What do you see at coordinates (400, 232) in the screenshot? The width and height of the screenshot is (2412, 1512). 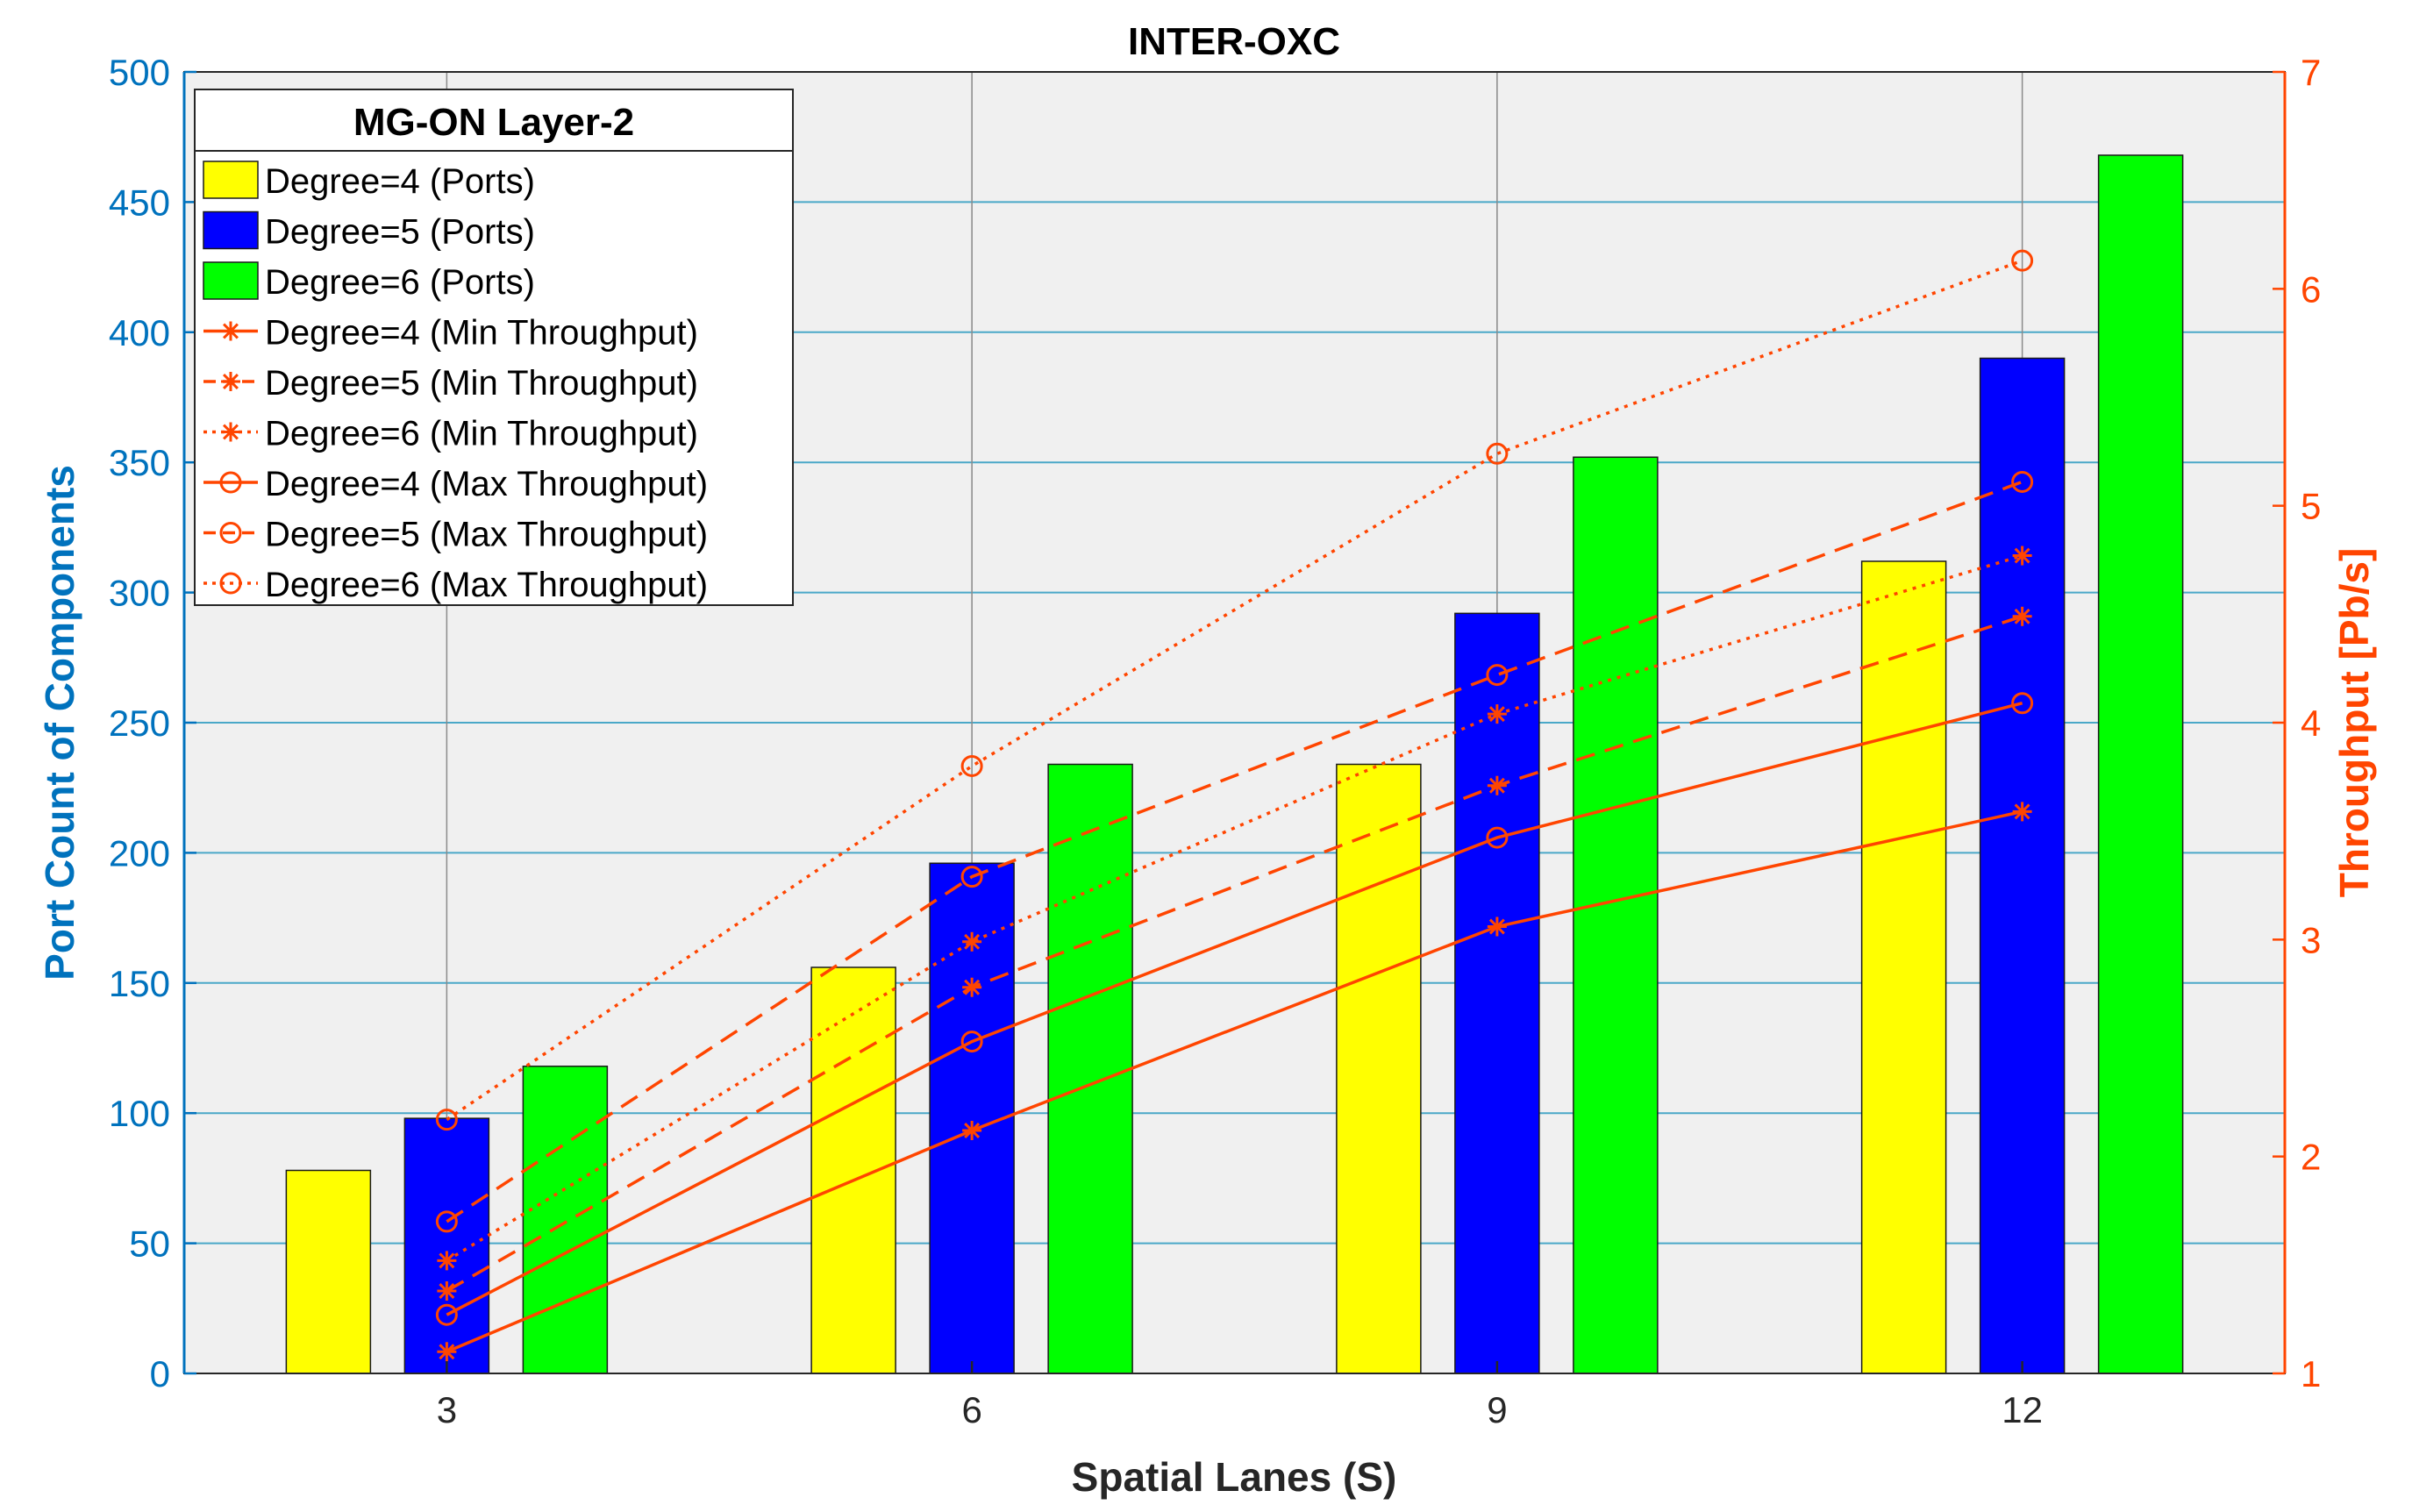 I see `legend-label: Degree=5 (Ports)` at bounding box center [400, 232].